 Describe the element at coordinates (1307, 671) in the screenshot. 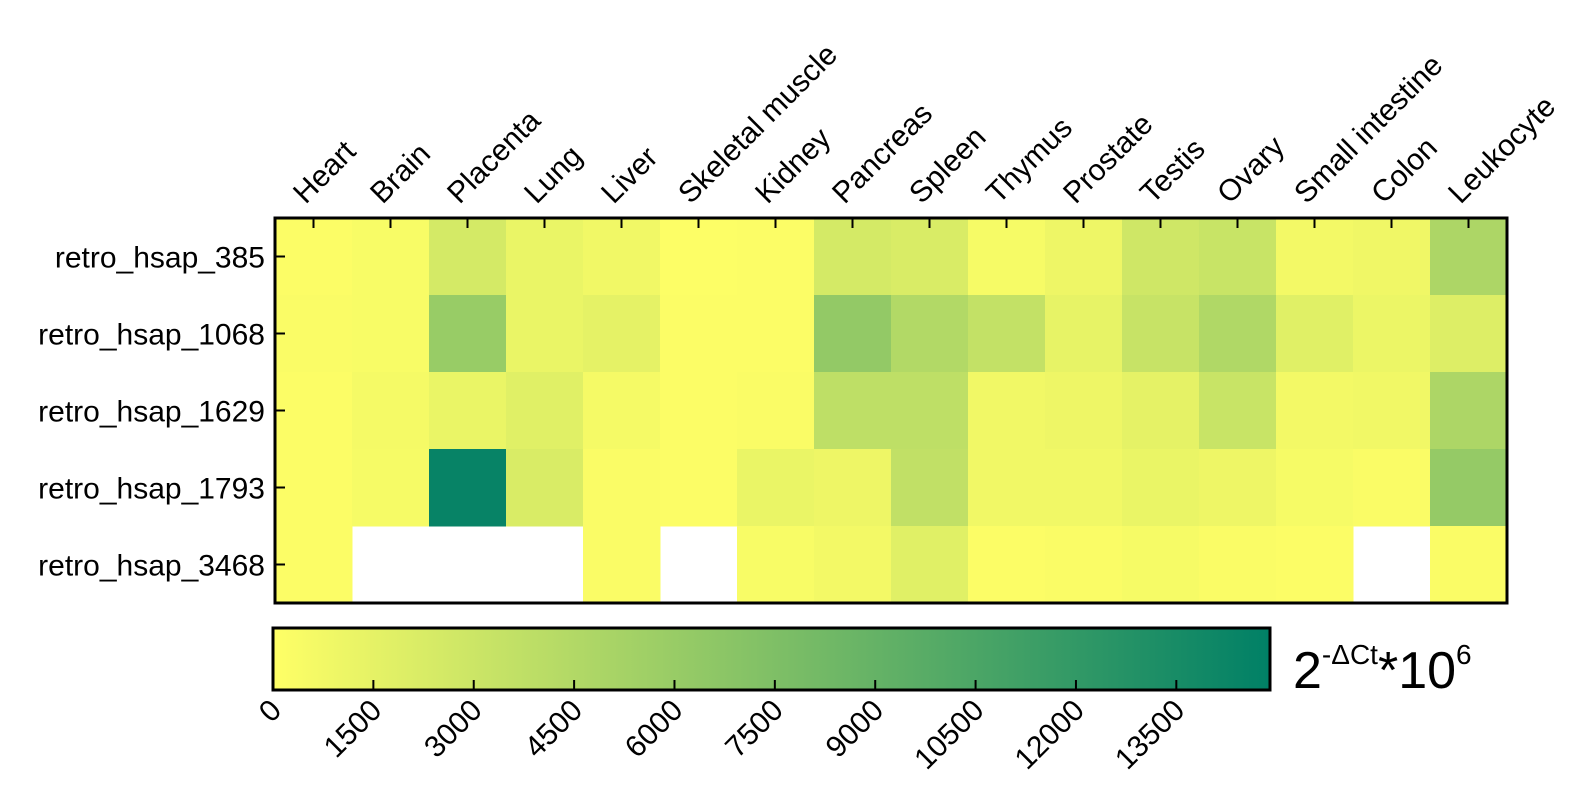

I see `label-base: 2` at that location.